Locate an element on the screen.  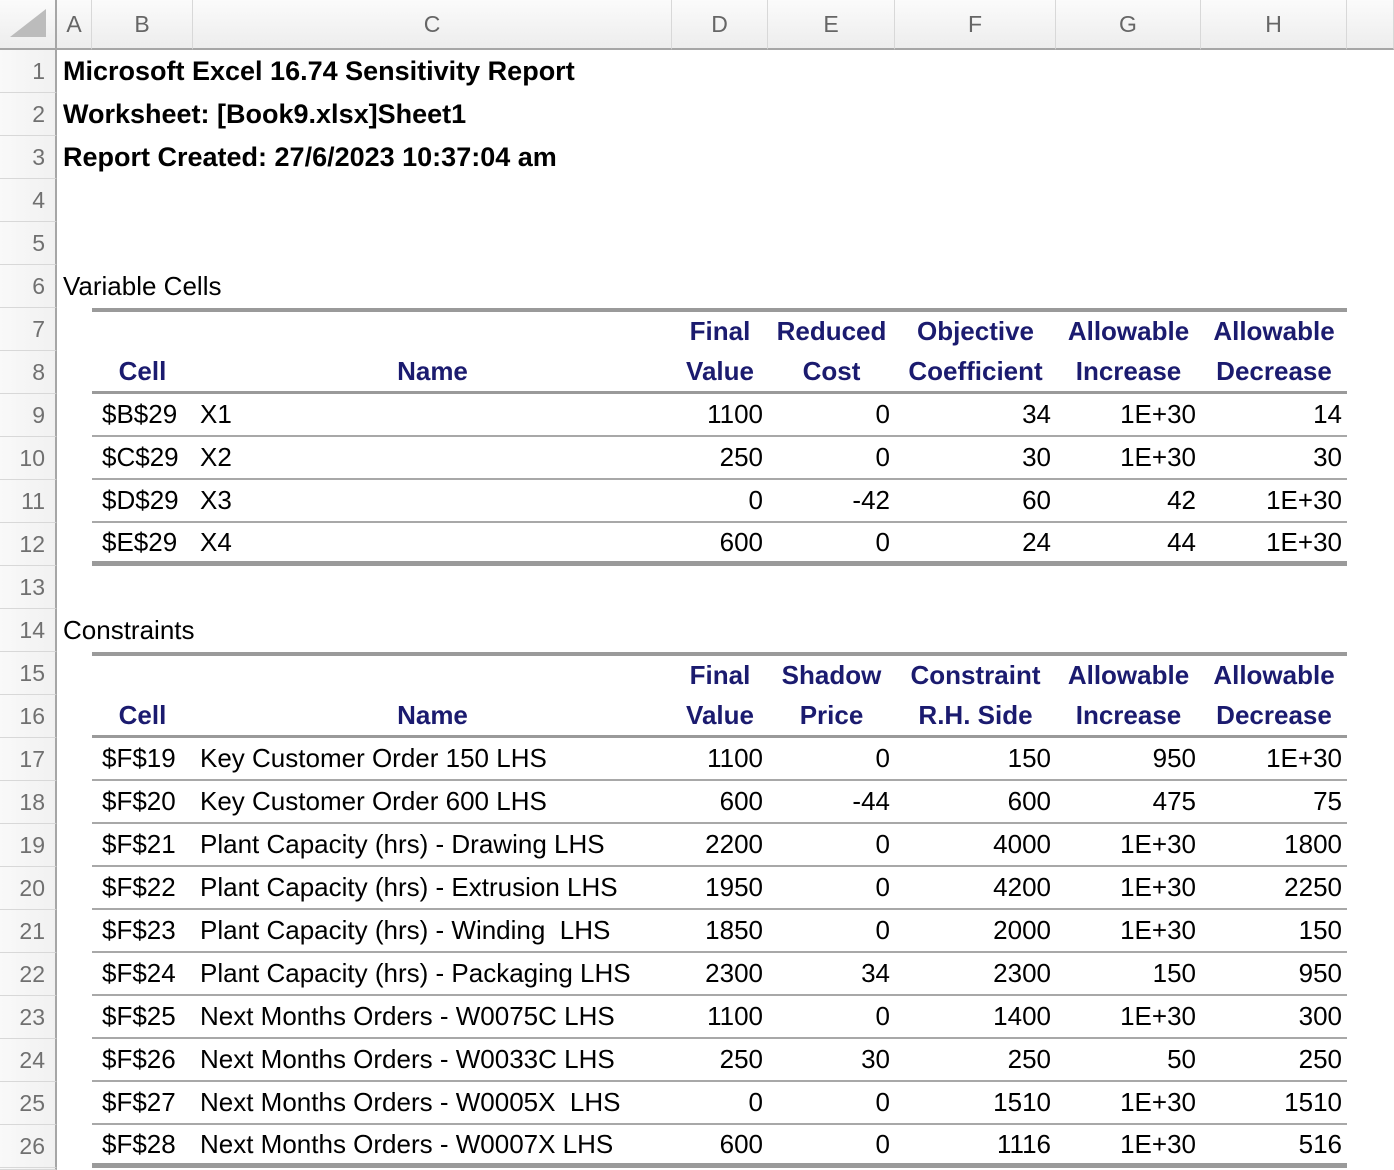
row-header-17: 17 is located at coordinates (28, 759).